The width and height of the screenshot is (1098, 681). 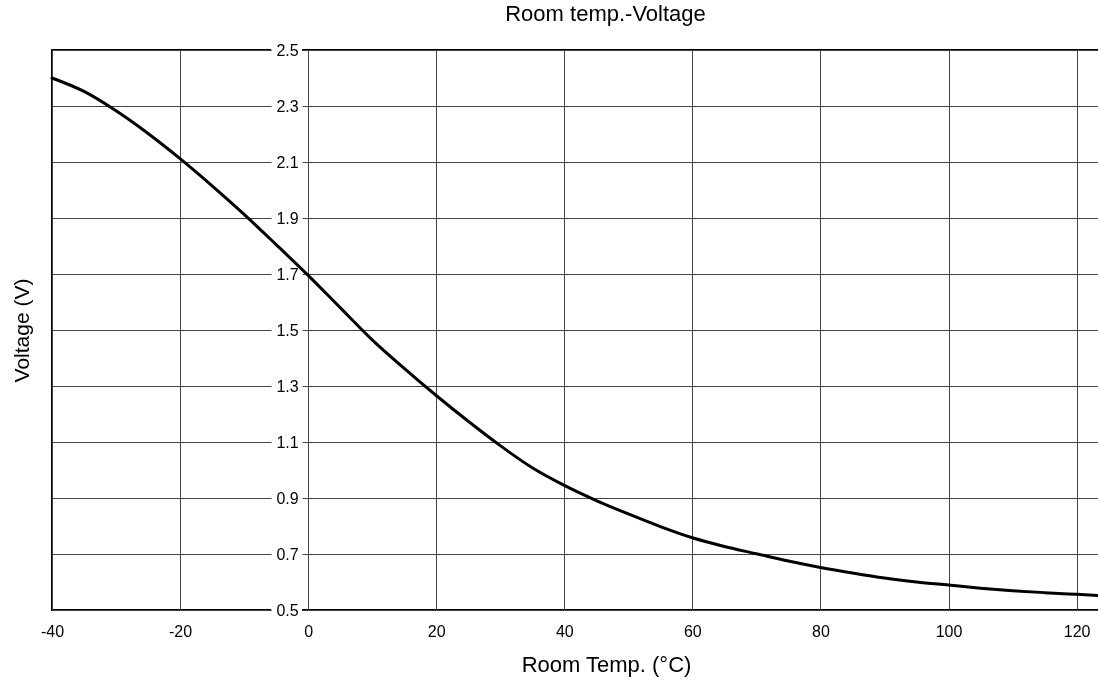 What do you see at coordinates (181, 631) in the screenshot?
I see `x-tick-label: -20` at bounding box center [181, 631].